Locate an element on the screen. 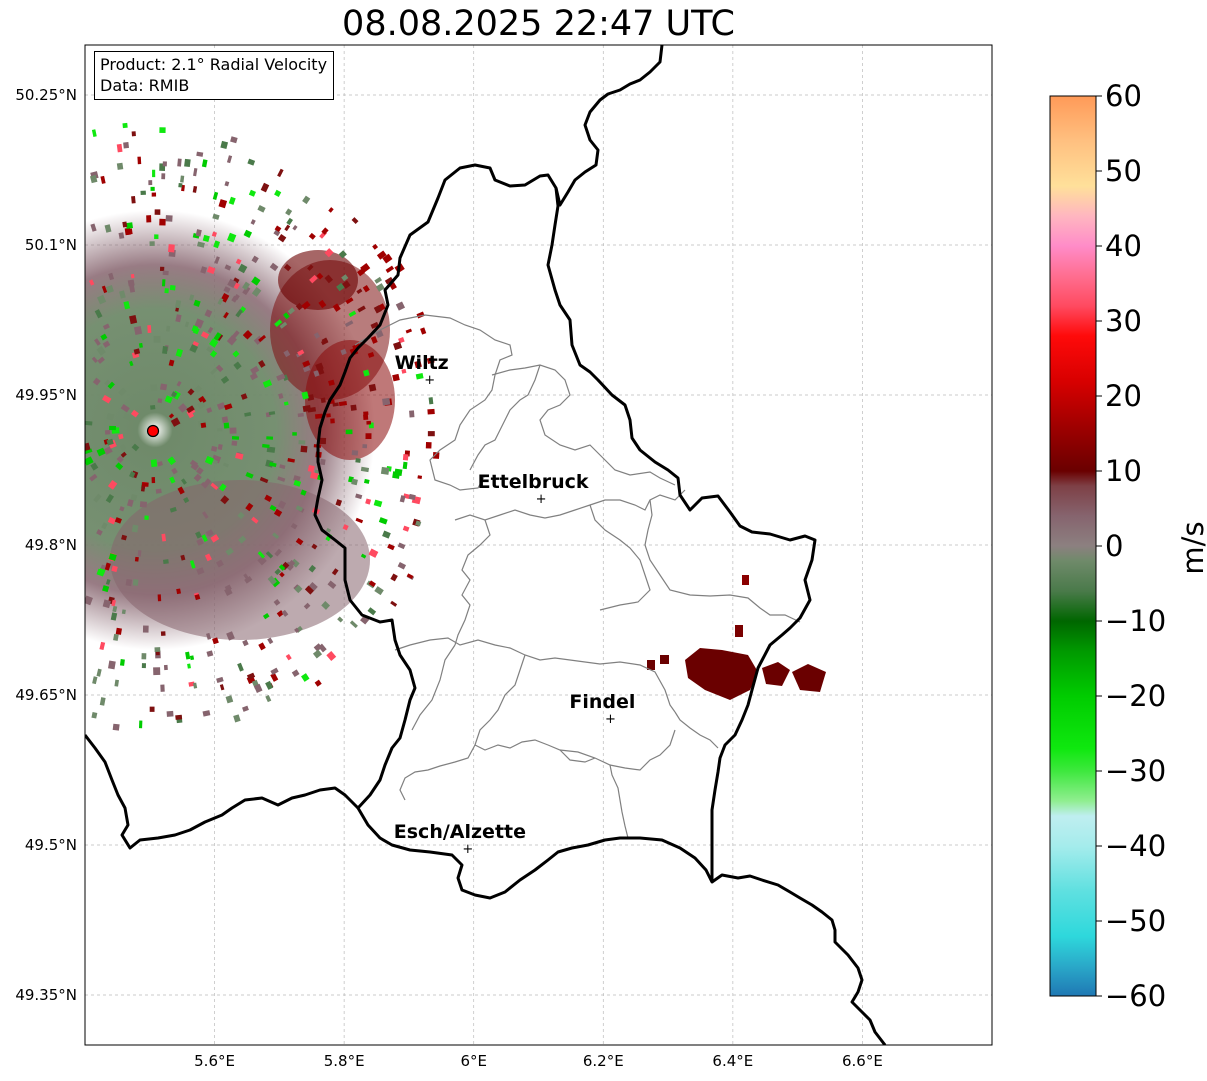 The height and width of the screenshot is (1081, 1207). colorbar-tick-label: 20 is located at coordinates (1123, 396).